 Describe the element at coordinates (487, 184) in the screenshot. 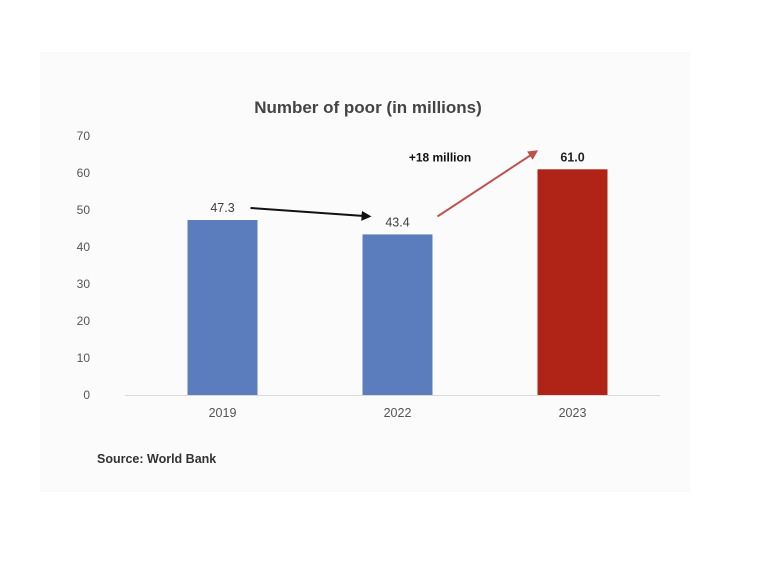

I see `trend-arrow-2022-2023` at that location.